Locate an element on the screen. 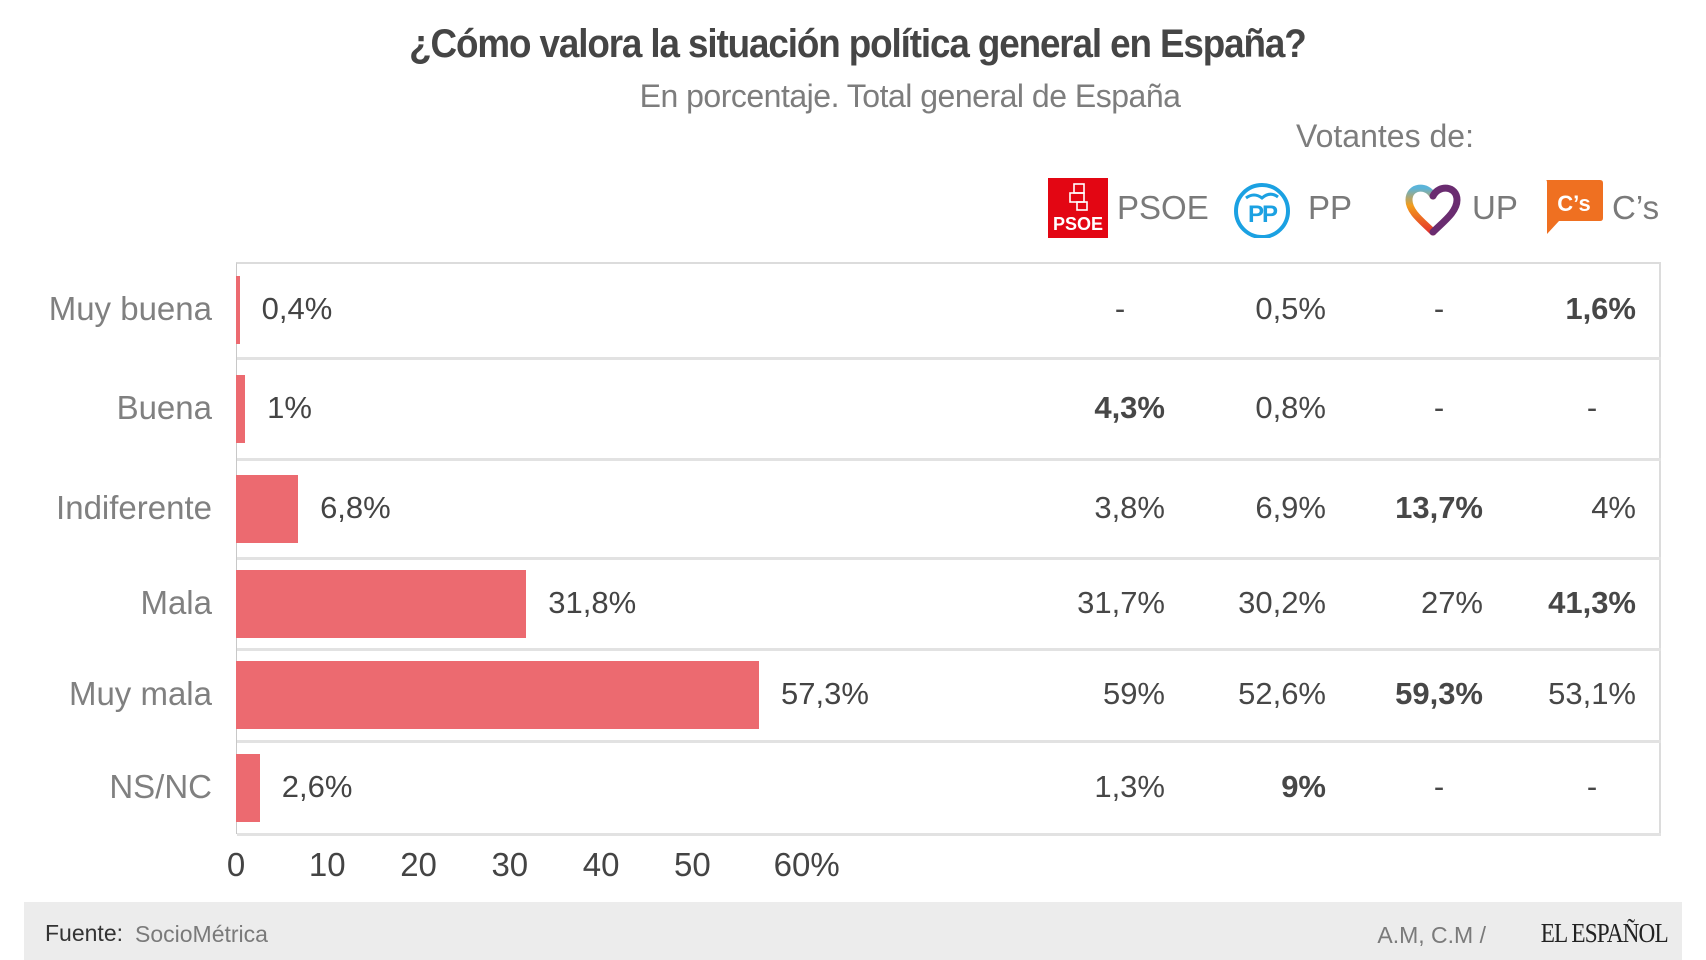 The image size is (1706, 960). chart-subtitle: En porcentaje. Total general de España is located at coordinates (910, 96).